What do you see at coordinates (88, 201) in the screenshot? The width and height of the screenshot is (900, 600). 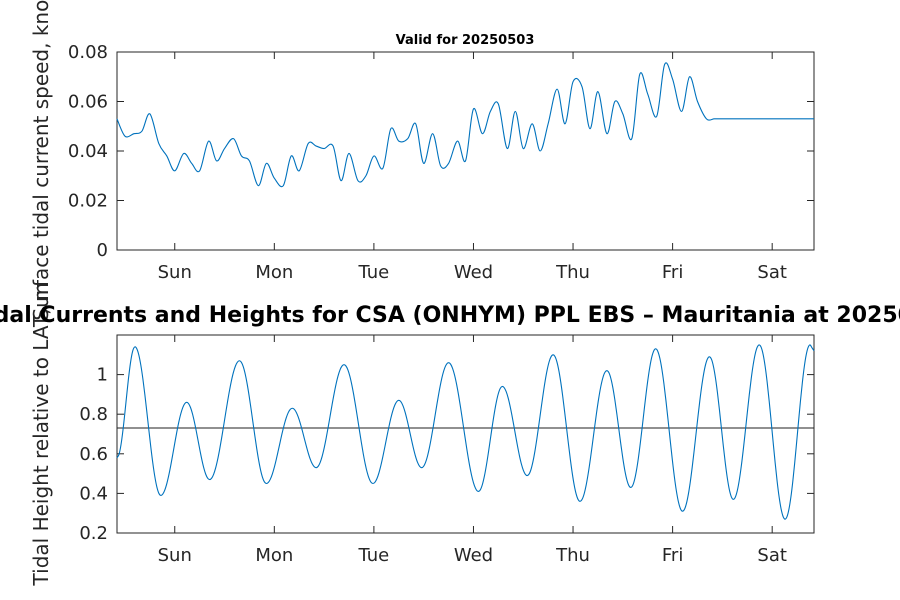 I see `current-speed-y-tick-label: 0.02` at bounding box center [88, 201].